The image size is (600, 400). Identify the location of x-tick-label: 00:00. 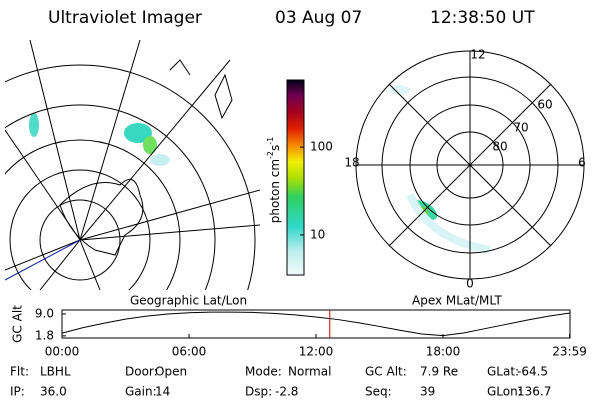
(62, 352).